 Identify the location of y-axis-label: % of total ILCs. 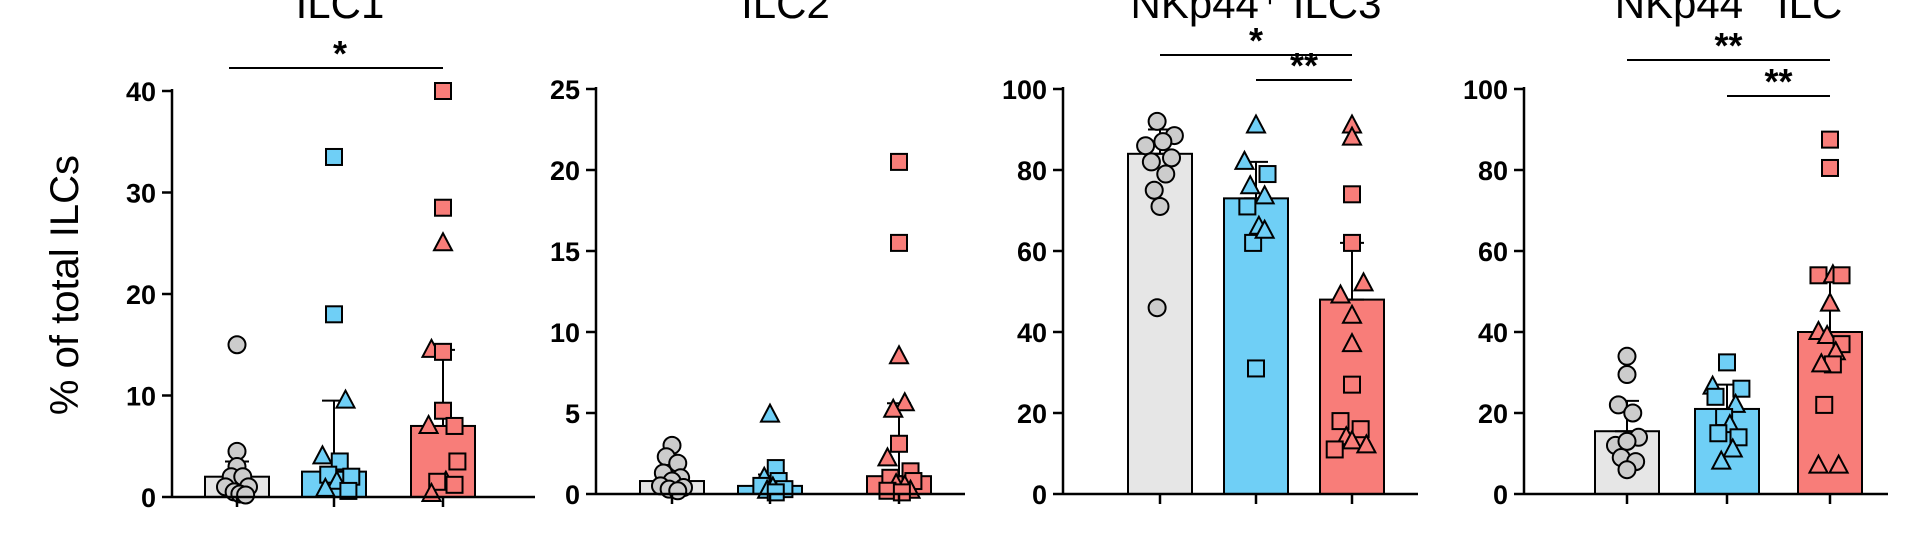
(65, 285).